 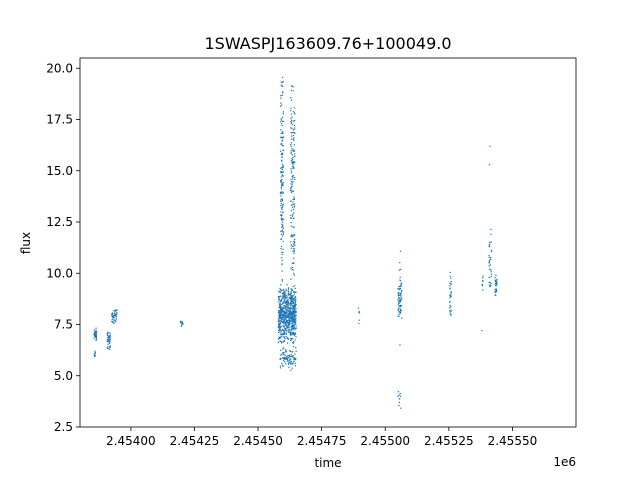 I want to click on y-tick-label: 17.5, so click(x=59, y=120).